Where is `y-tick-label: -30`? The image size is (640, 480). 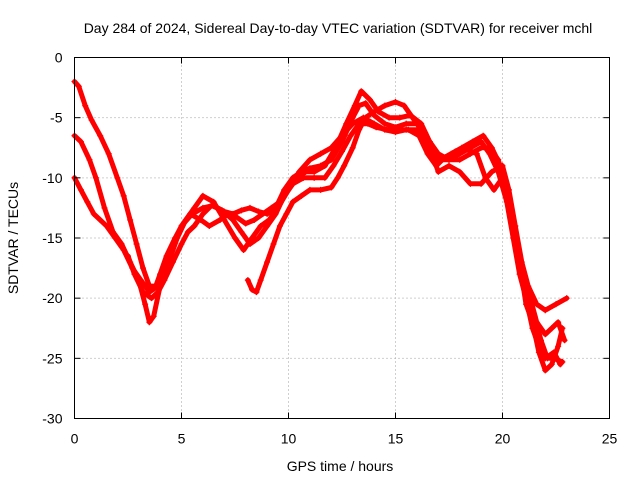
y-tick-label: -30 is located at coordinates (52, 419).